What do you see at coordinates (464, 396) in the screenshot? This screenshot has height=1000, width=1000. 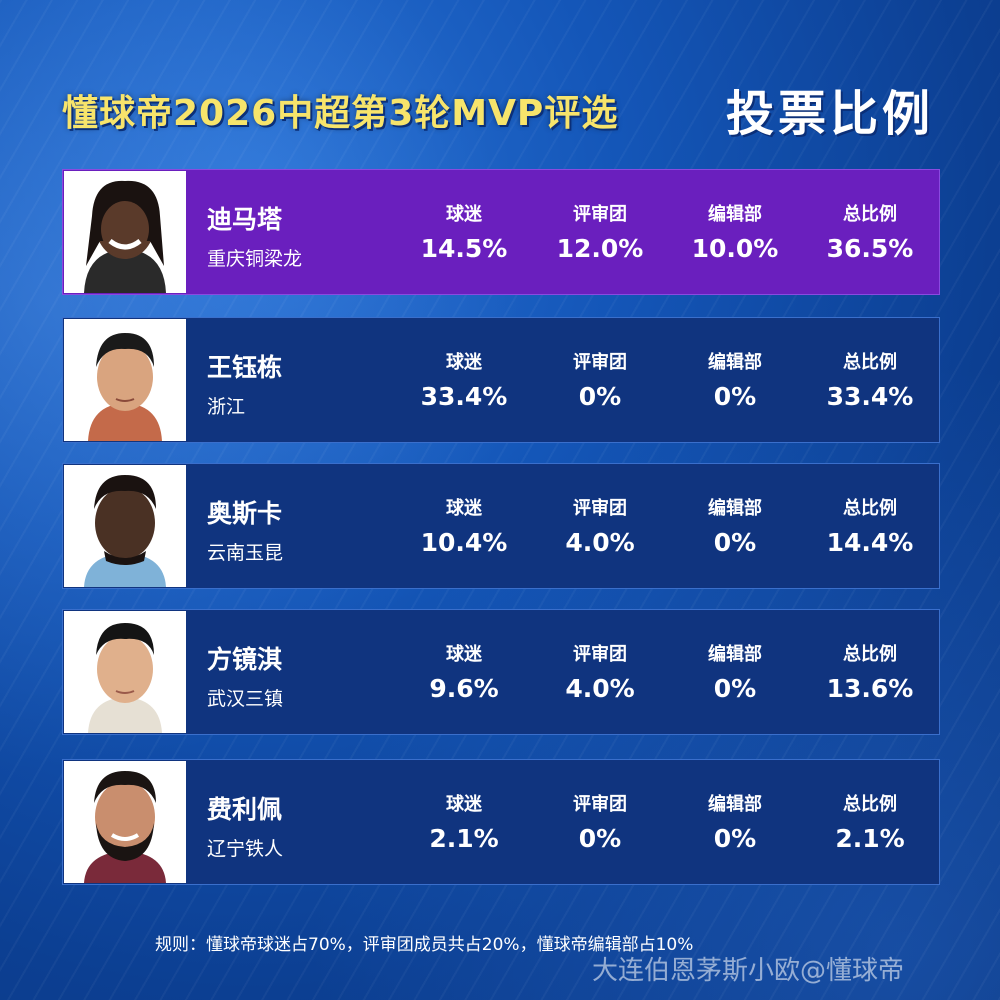 I see `fans-value: 33.4%` at bounding box center [464, 396].